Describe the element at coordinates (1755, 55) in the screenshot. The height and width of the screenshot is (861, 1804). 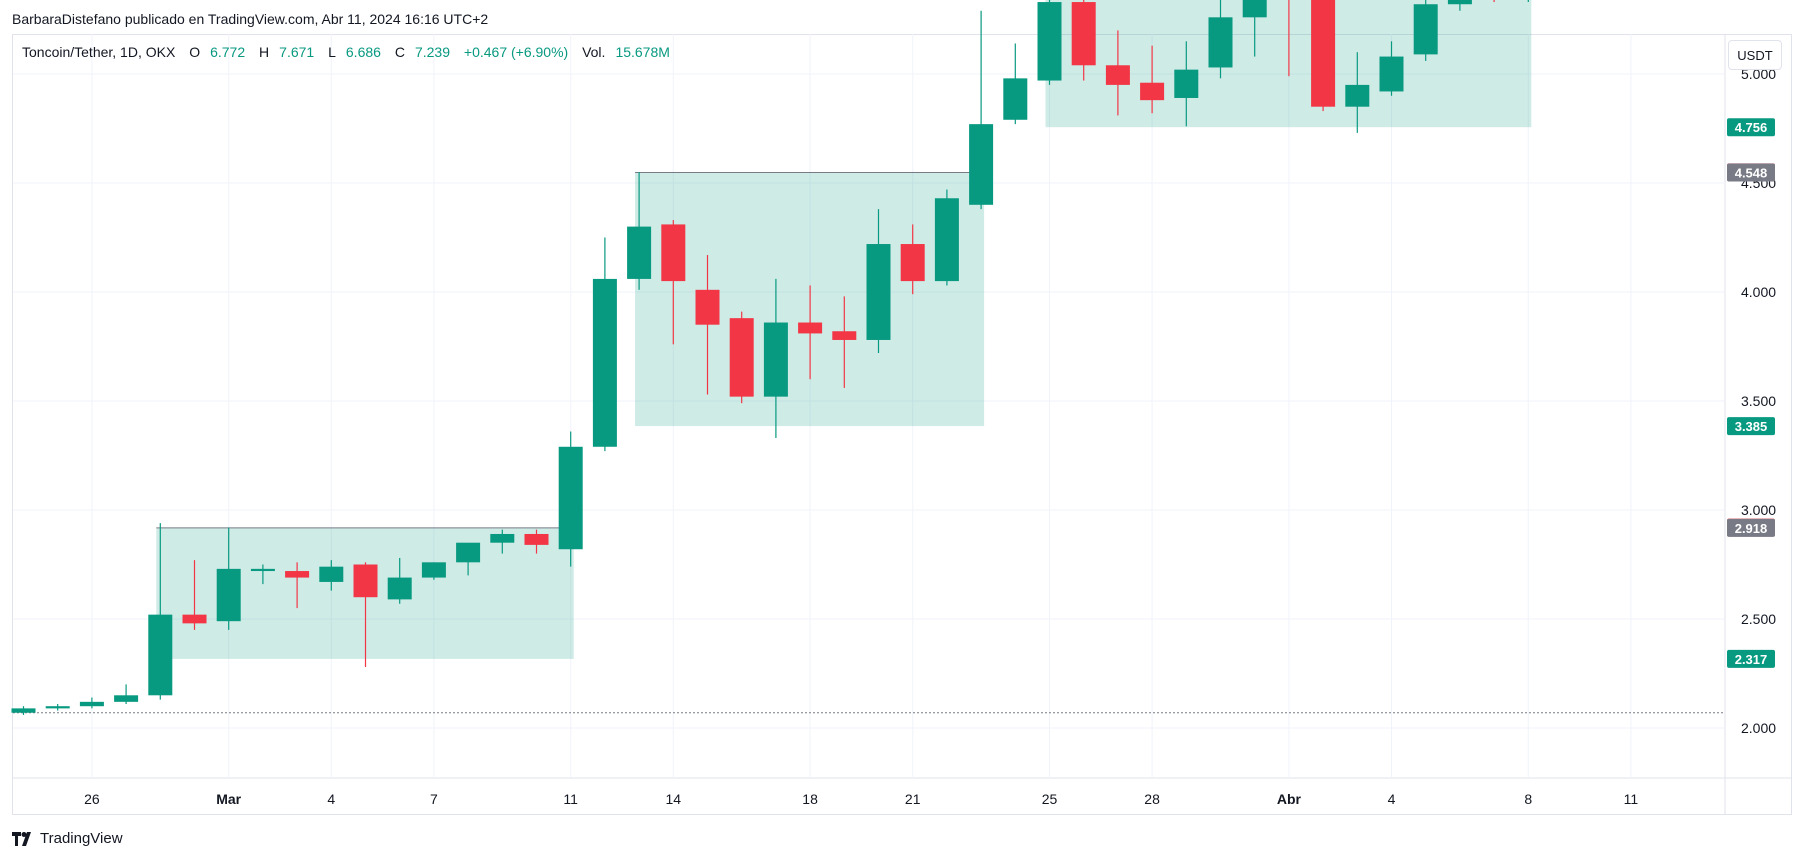
I see `currency-button: USDT` at that location.